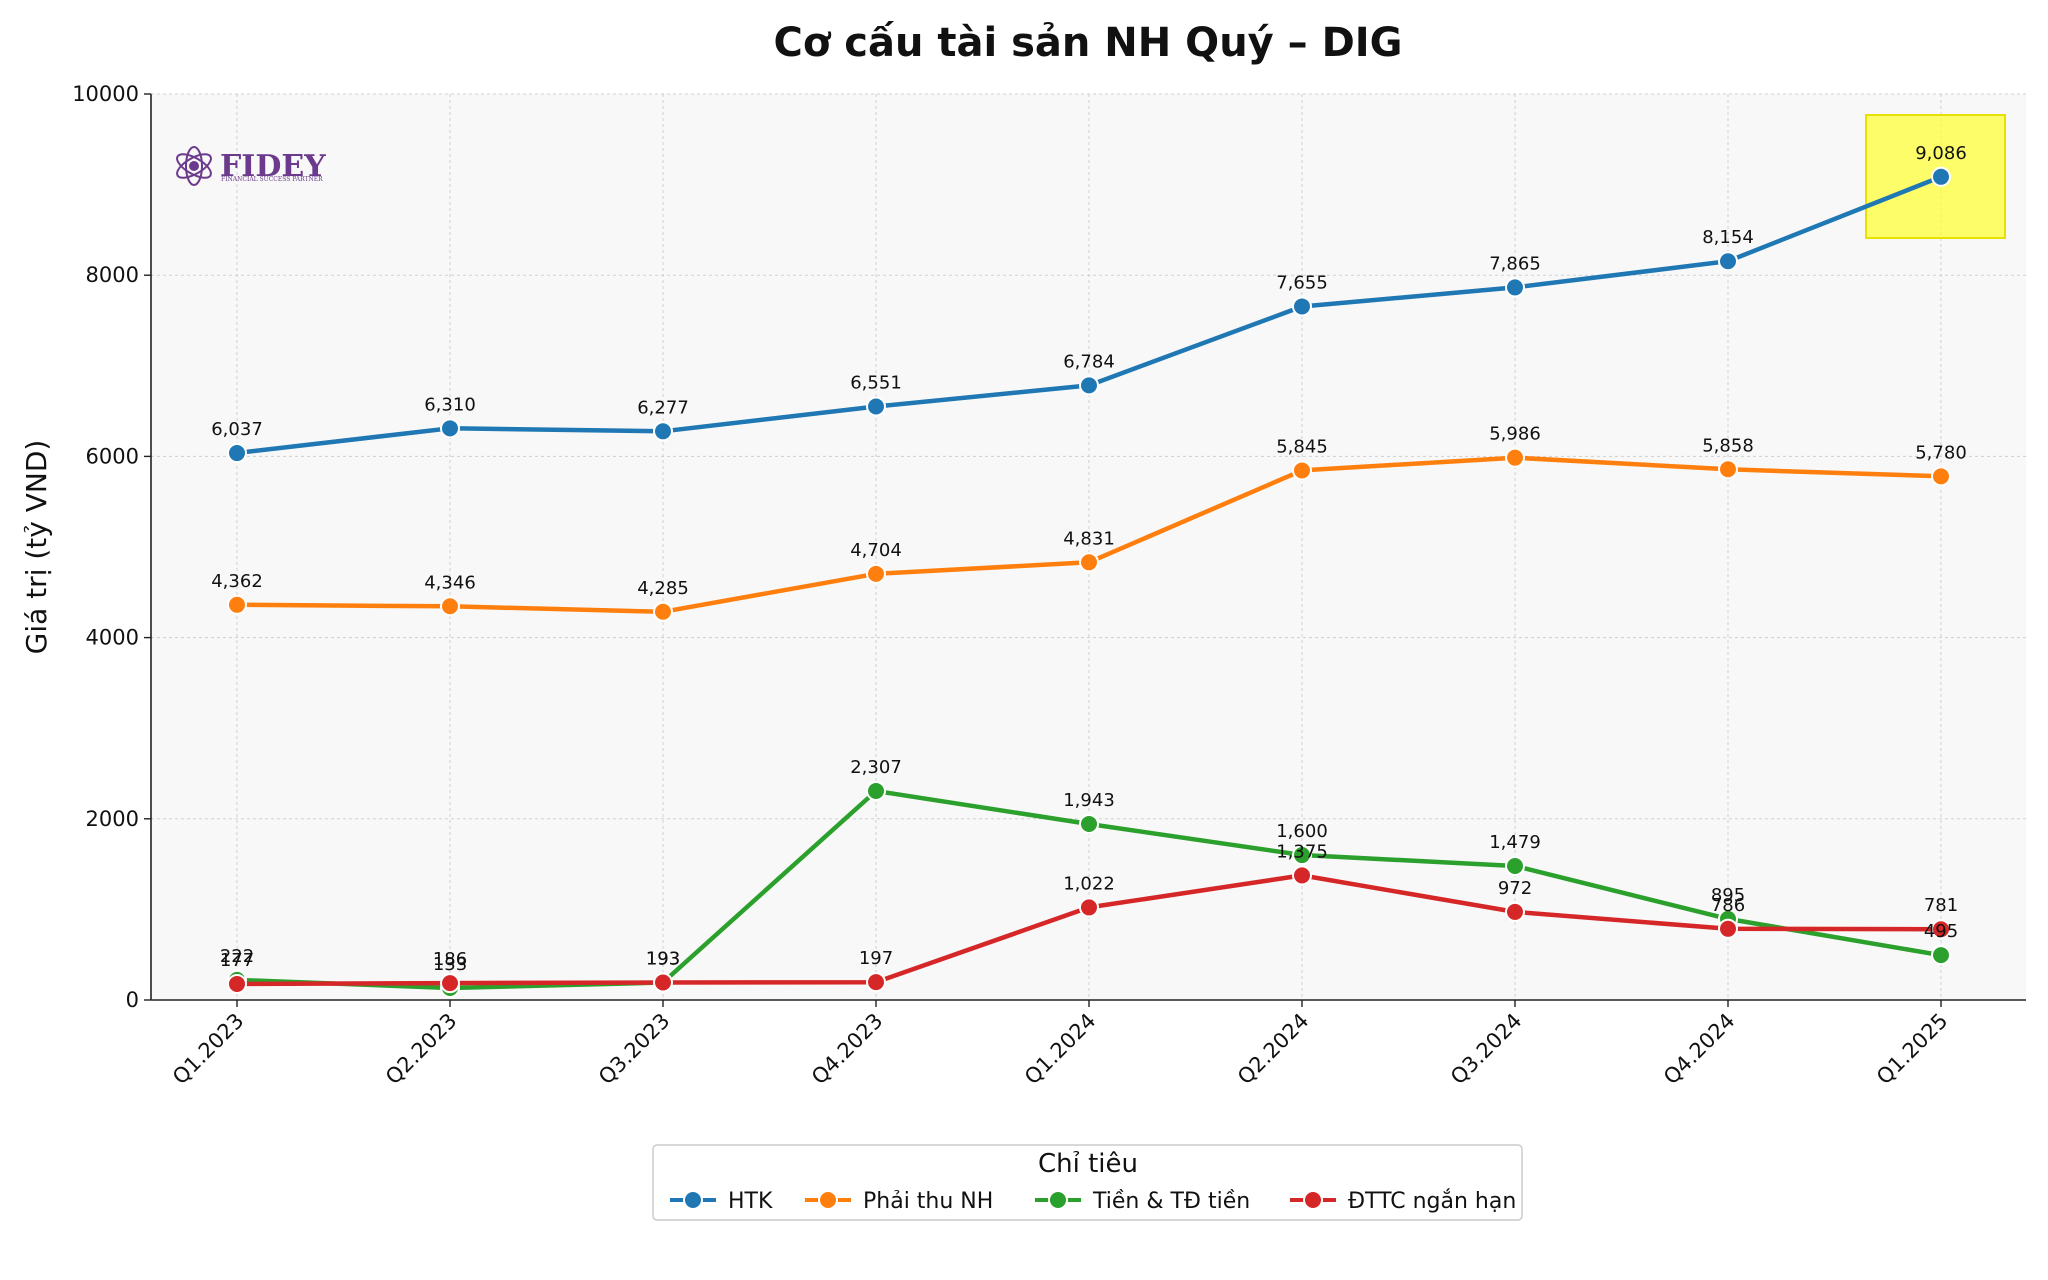  What do you see at coordinates (1941, 905) in the screenshot?
I see `data-label: 781` at bounding box center [1941, 905].